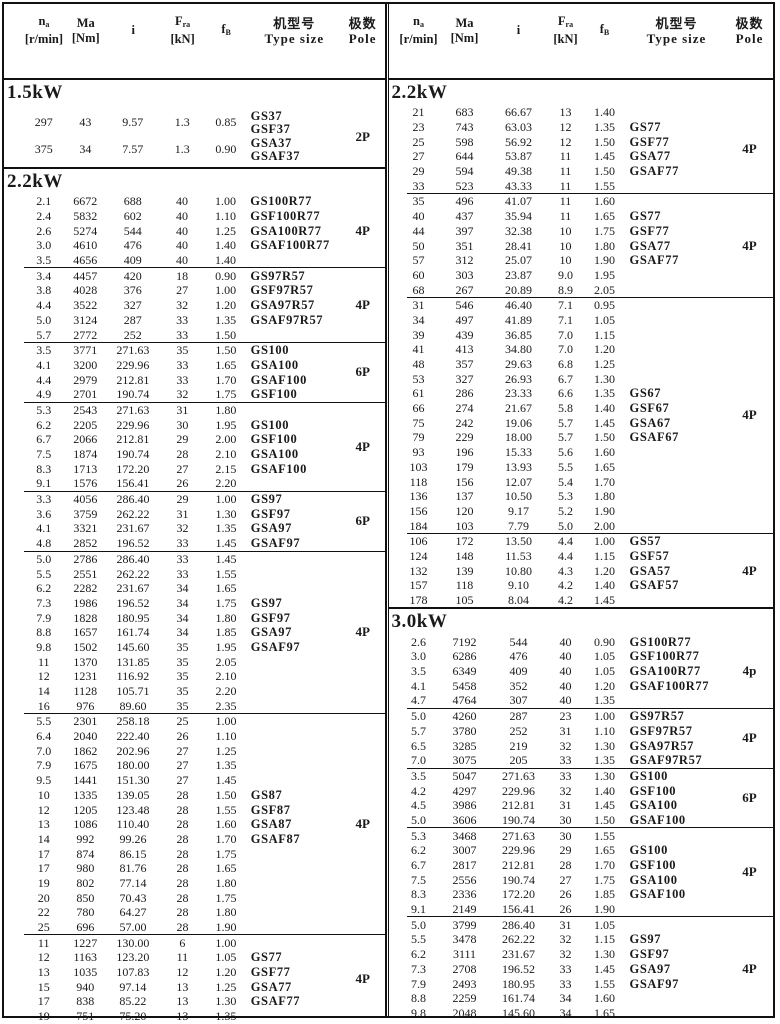 This screenshot has height=1024, width=780. Describe the element at coordinates (133, 149) in the screenshot. I see `ratio-cell: 7.57` at that location.